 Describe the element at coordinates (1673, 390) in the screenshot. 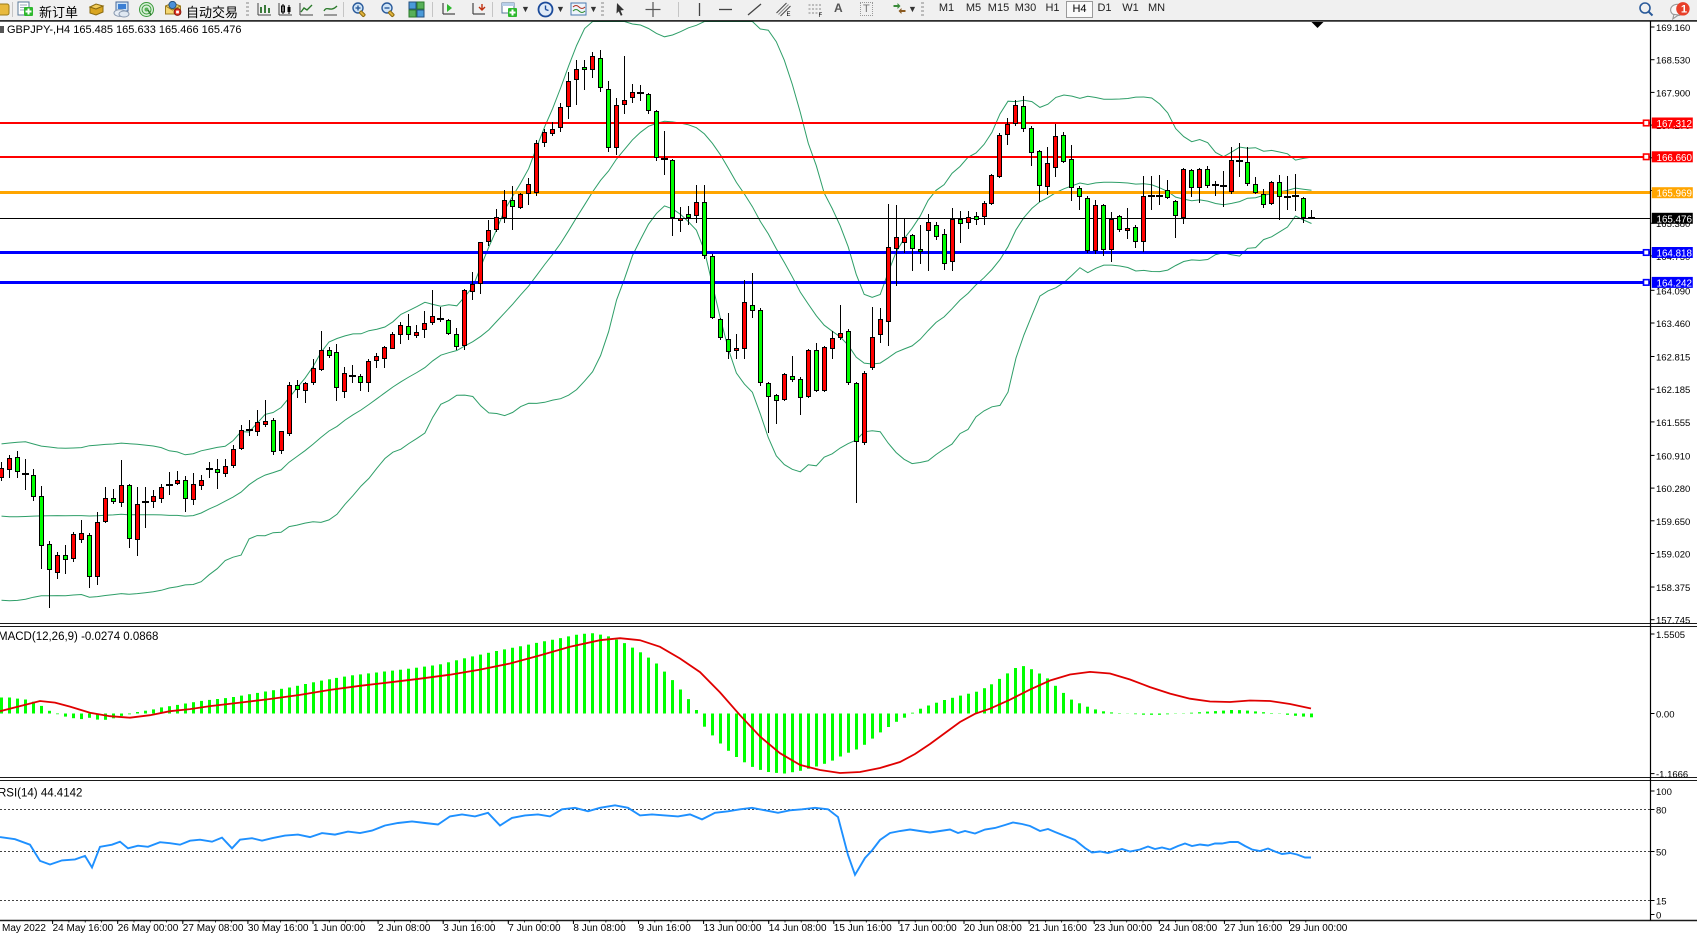

I see `svg-text: 162.185` at that location.